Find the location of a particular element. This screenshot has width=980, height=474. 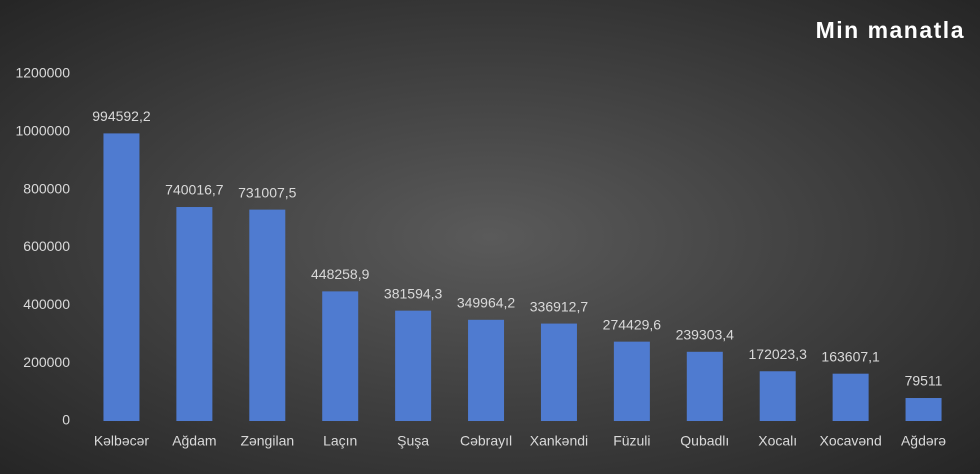

value-label: 994592,2 is located at coordinates (121, 116).